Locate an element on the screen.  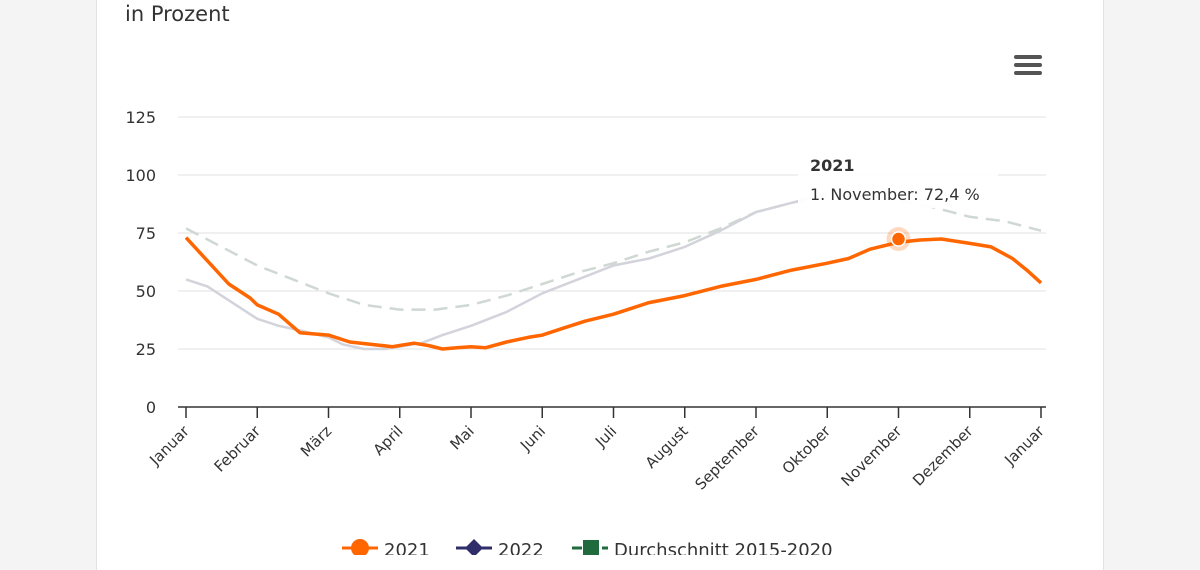
tooltip-box is located at coordinates (898, 178).